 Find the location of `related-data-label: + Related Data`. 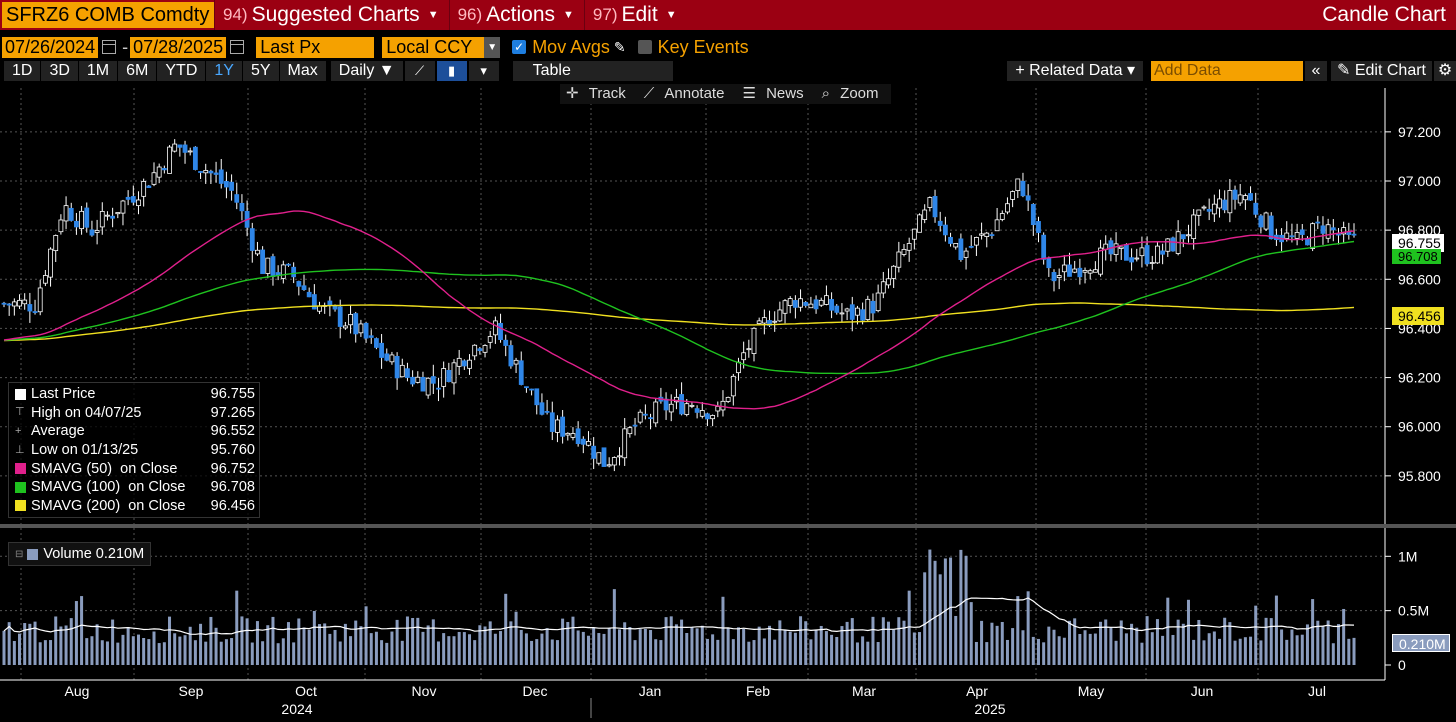

related-data-label: + Related Data is located at coordinates (1069, 70).